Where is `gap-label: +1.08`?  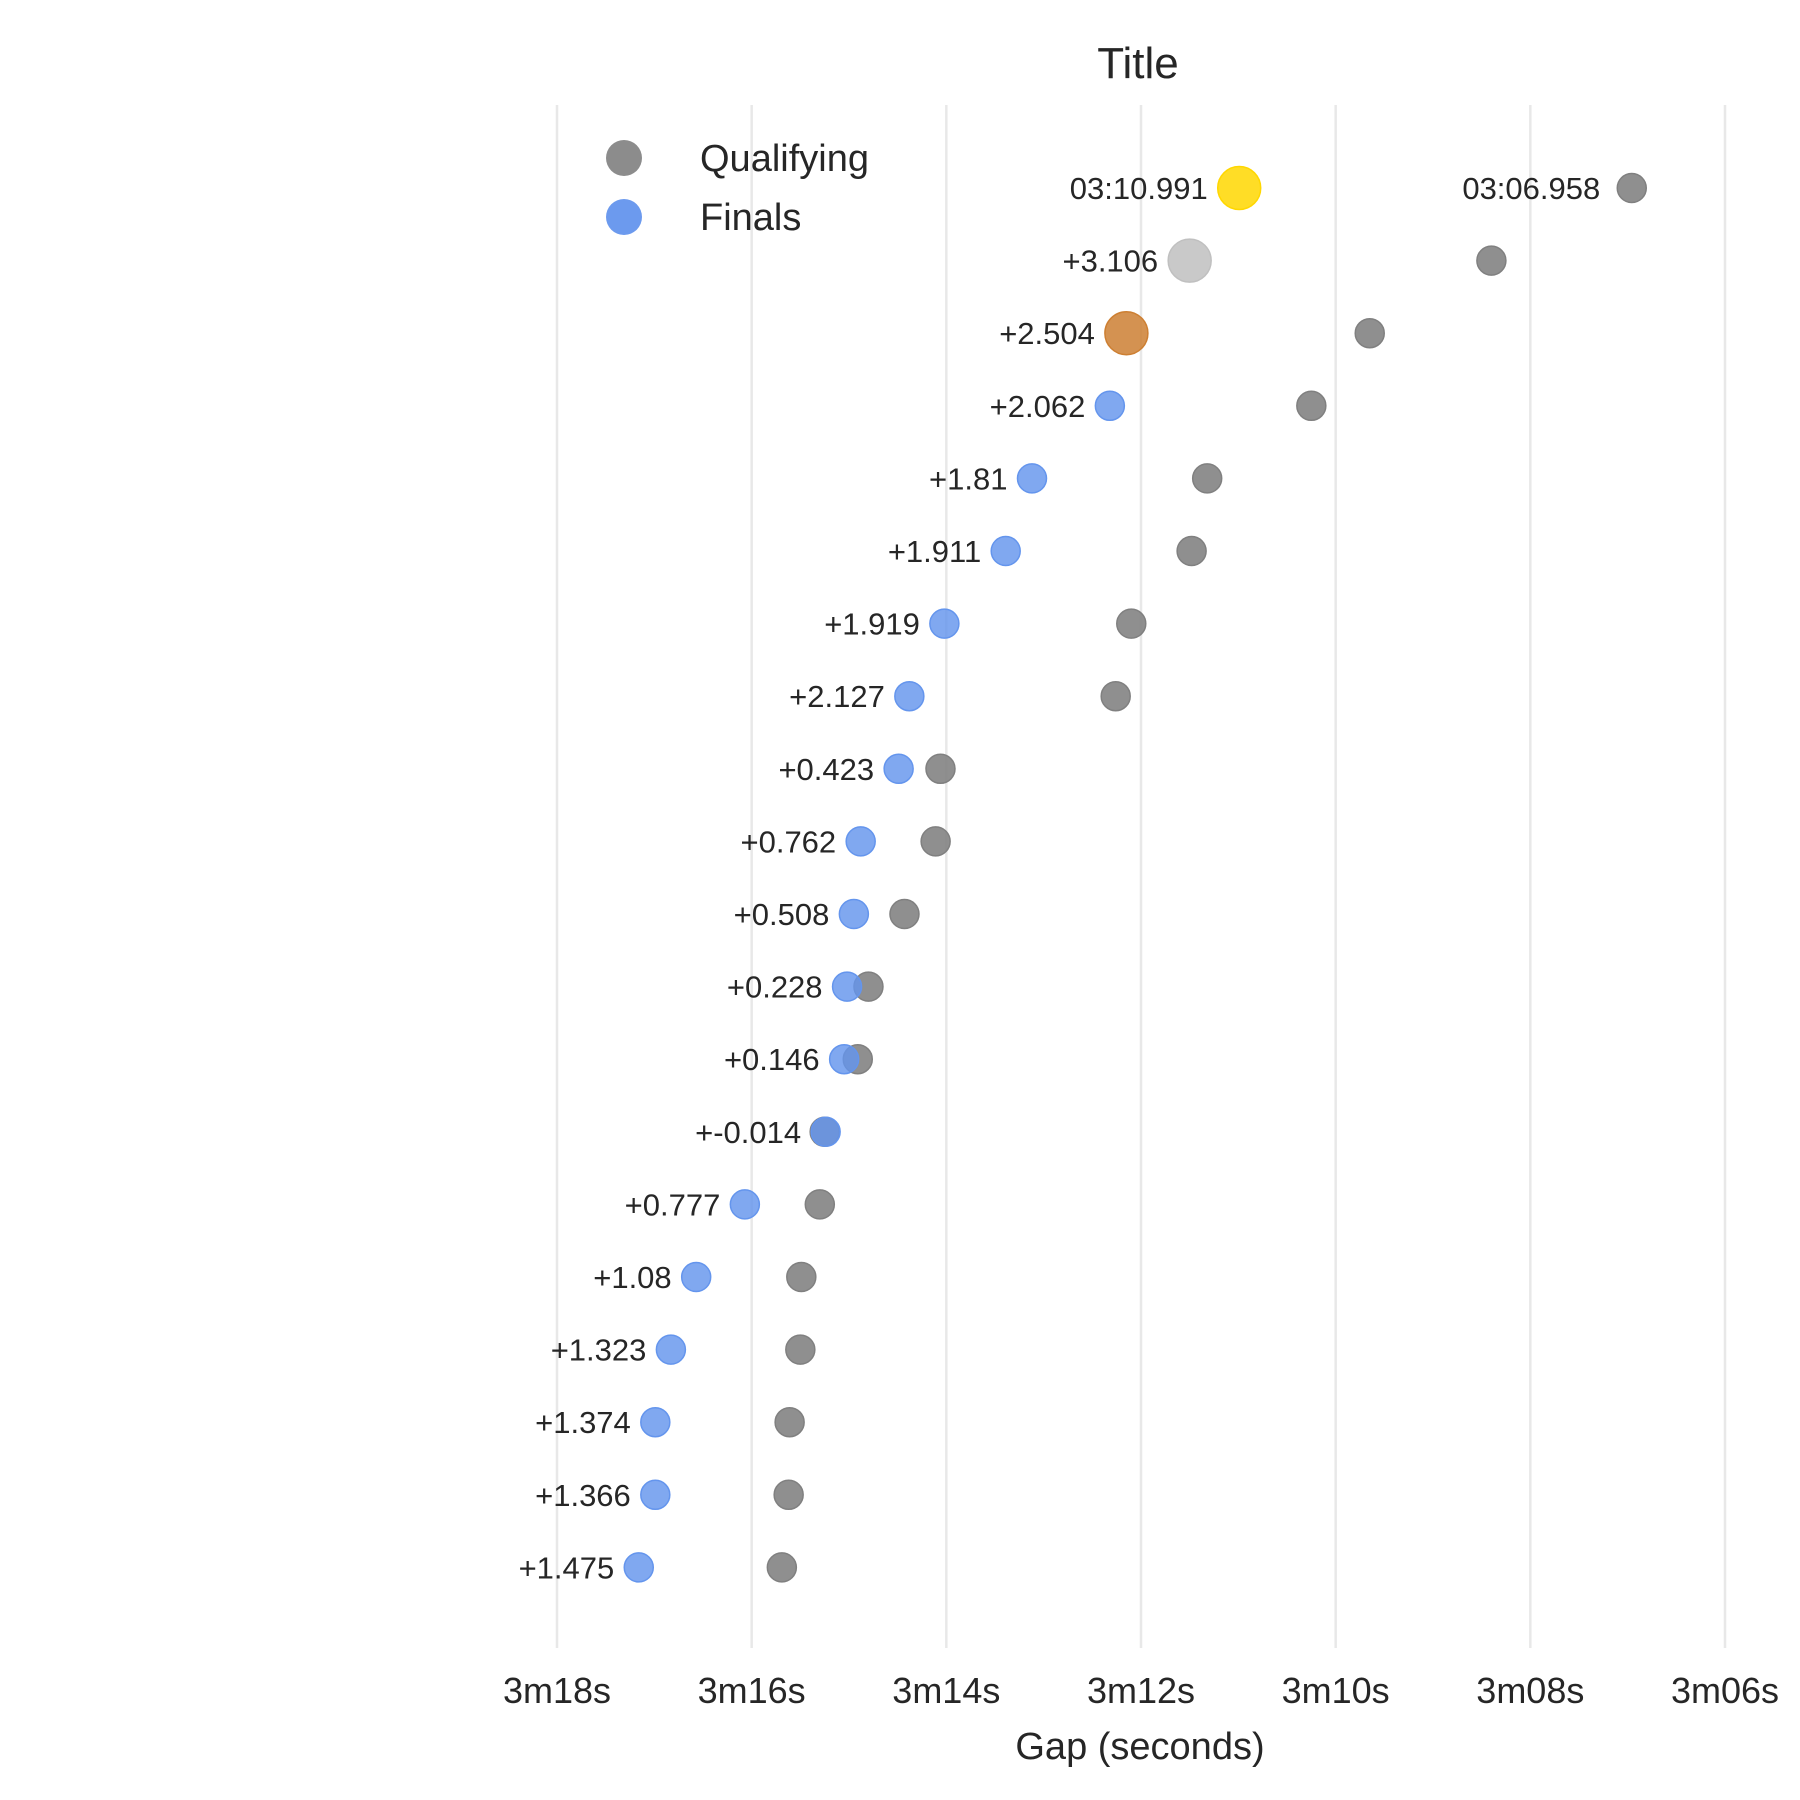 gap-label: +1.08 is located at coordinates (632, 1277).